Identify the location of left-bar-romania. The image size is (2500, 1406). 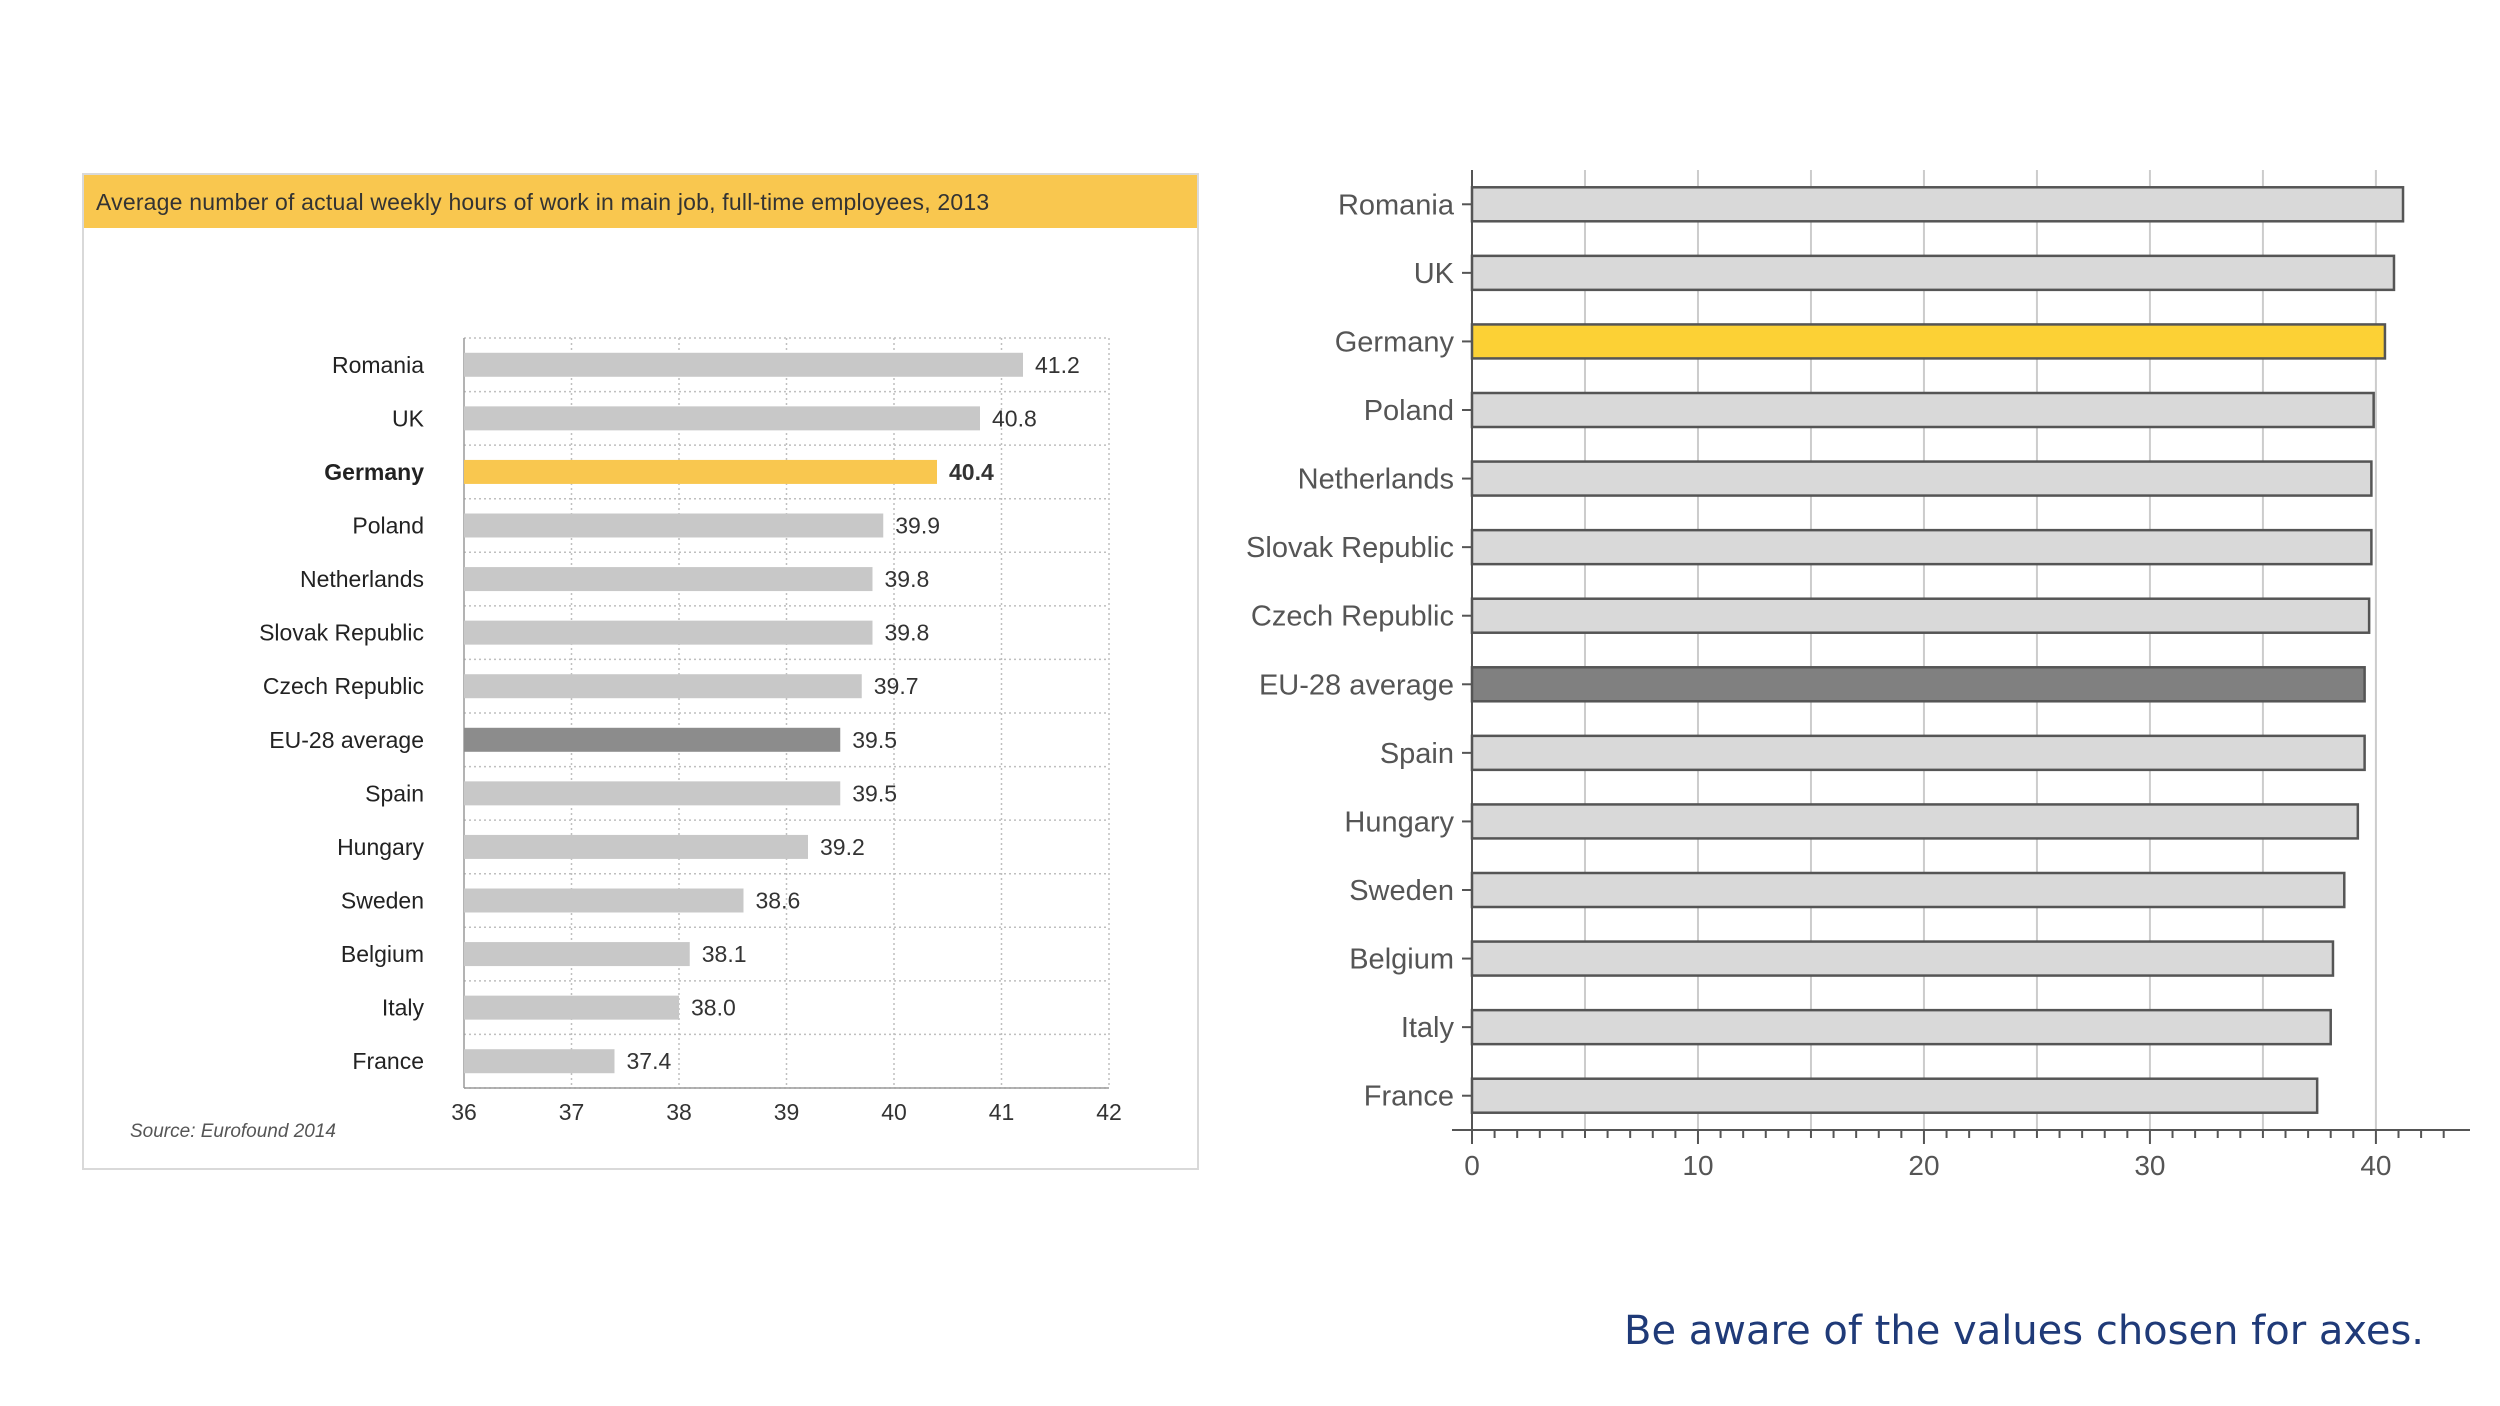
(743, 364).